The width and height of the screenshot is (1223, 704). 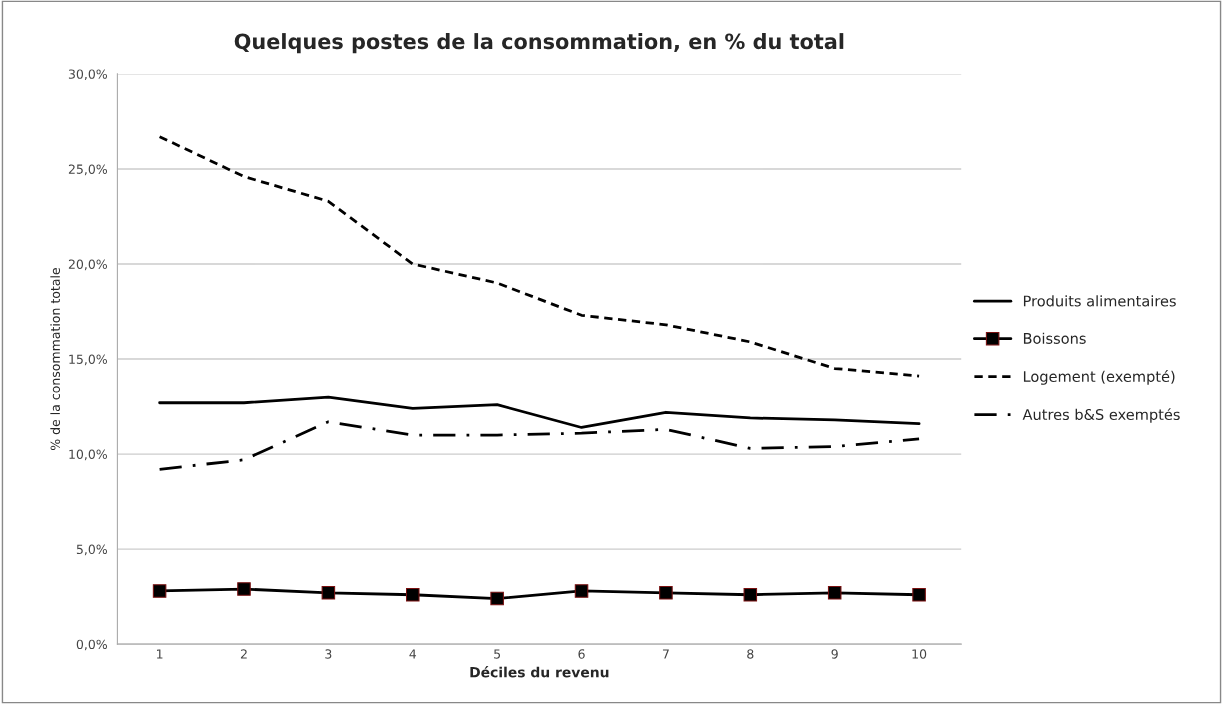 I want to click on x-tick-label: 7, so click(x=665, y=654).